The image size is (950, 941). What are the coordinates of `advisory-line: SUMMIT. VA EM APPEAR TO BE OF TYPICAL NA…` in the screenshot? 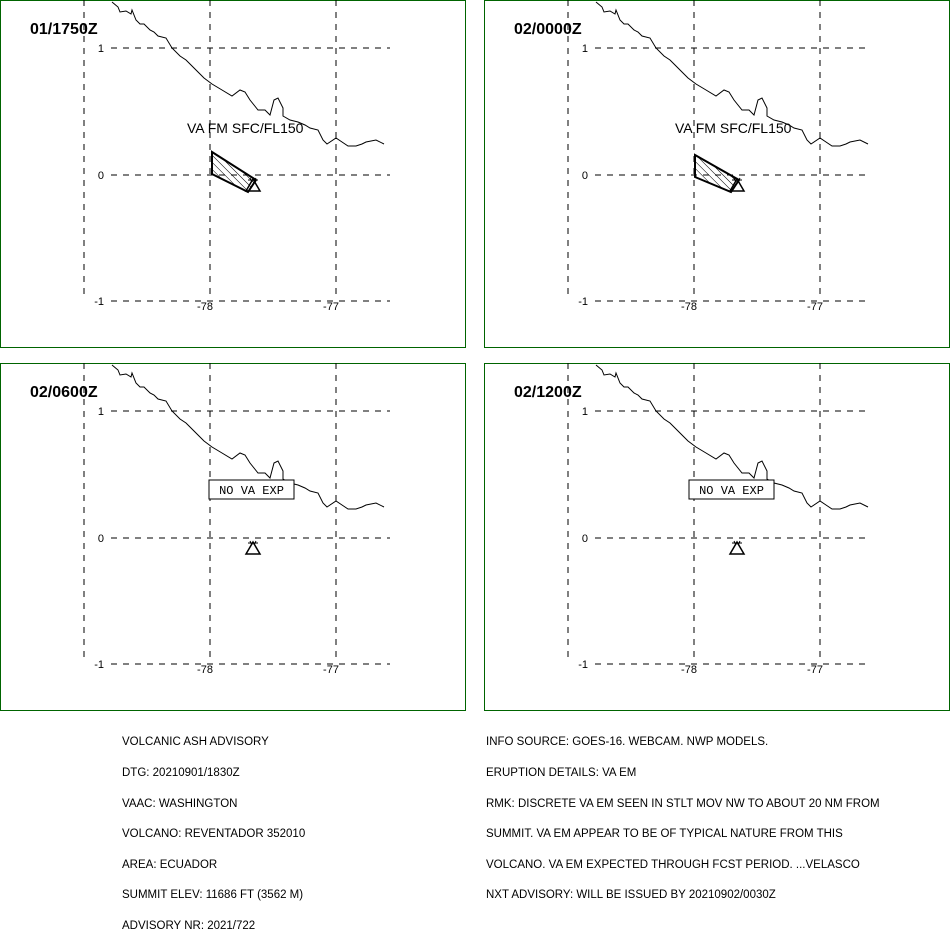 It's located at (664, 834).